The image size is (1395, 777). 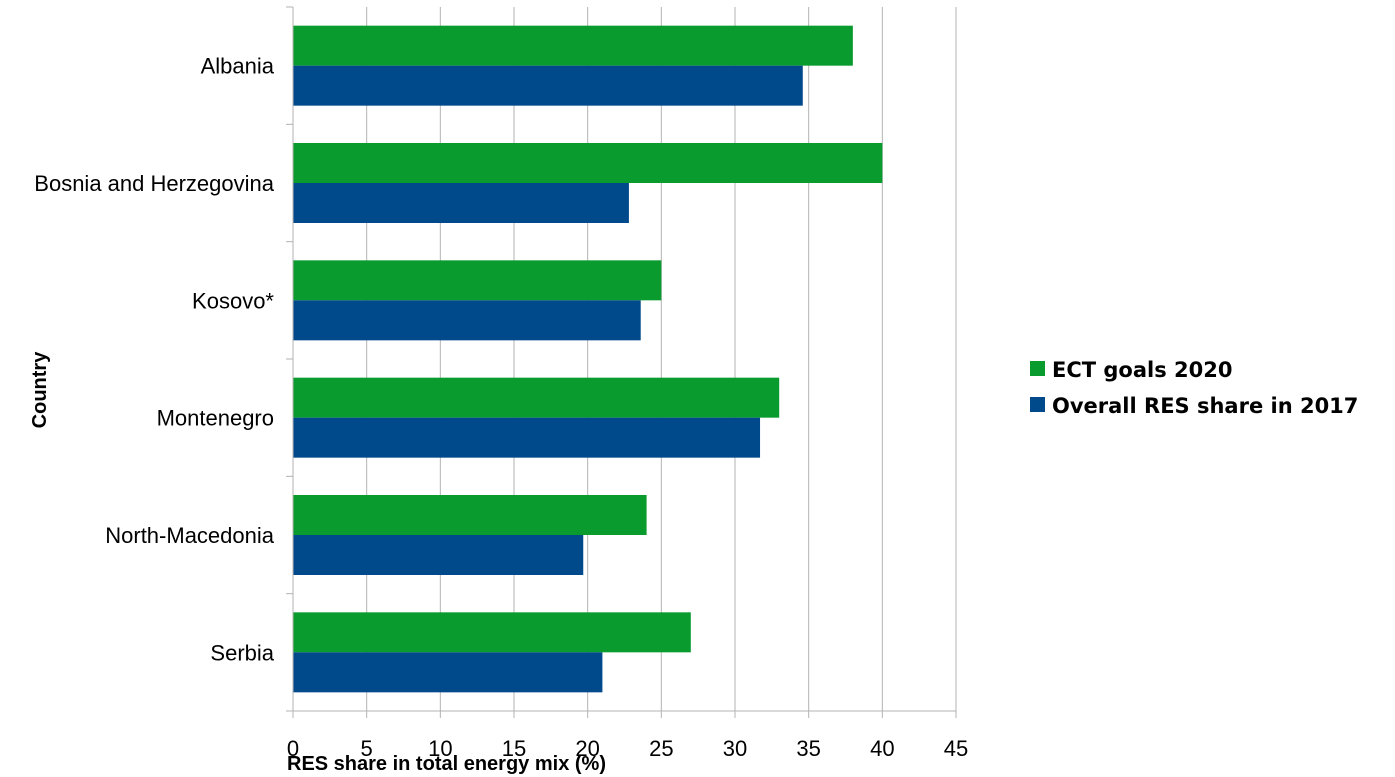 I want to click on legend-swatch-res-share, so click(x=1037, y=404).